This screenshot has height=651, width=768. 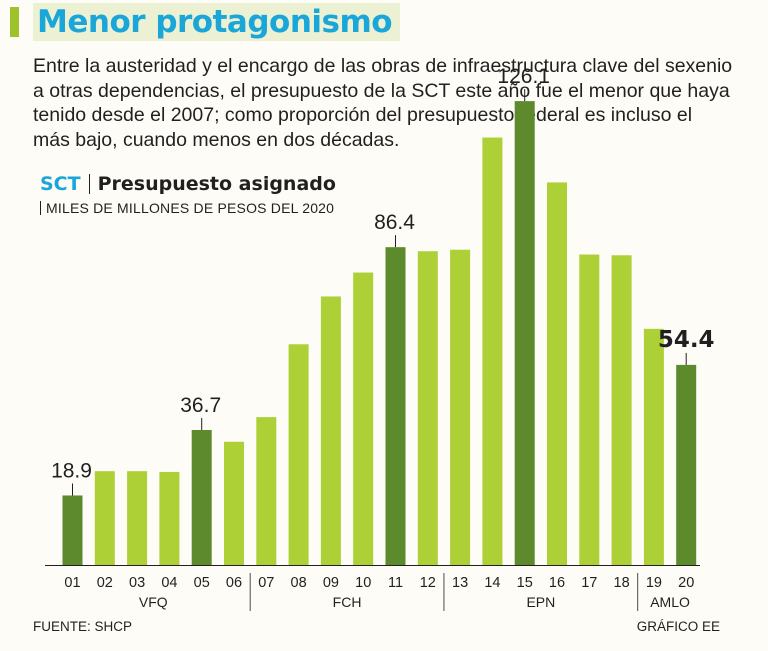 I want to click on x-tick-09: 09, so click(x=331, y=583).